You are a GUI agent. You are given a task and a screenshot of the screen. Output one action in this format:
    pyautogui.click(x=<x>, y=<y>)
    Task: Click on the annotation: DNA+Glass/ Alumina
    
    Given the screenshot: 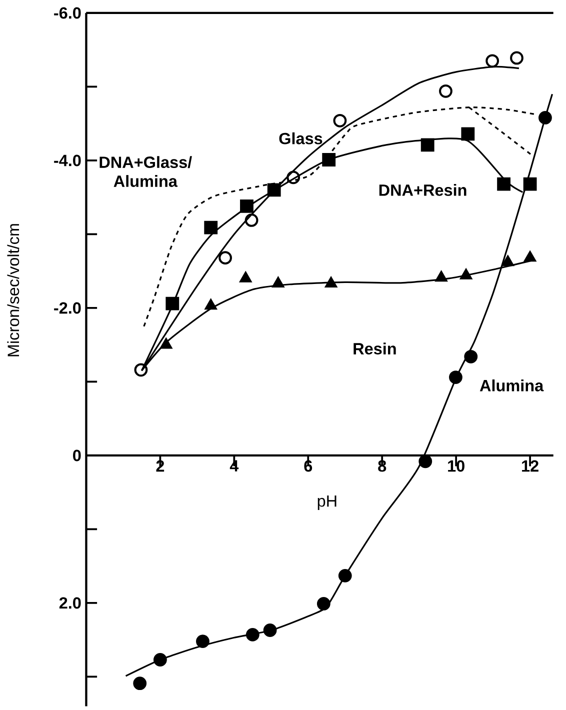 What is the action you would take?
    pyautogui.click(x=146, y=171)
    